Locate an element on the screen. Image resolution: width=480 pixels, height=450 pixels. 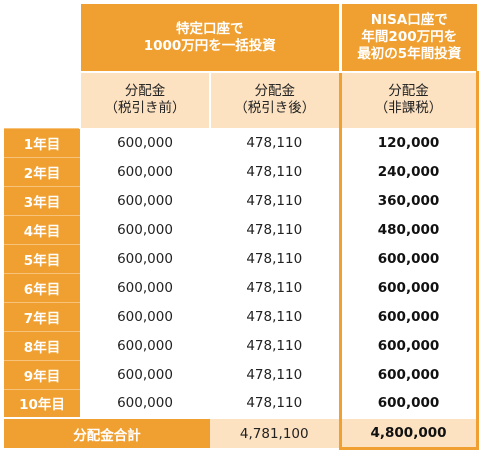
table-row: 1年目 600,000 478,110 120,000 is located at coordinates (241, 142).